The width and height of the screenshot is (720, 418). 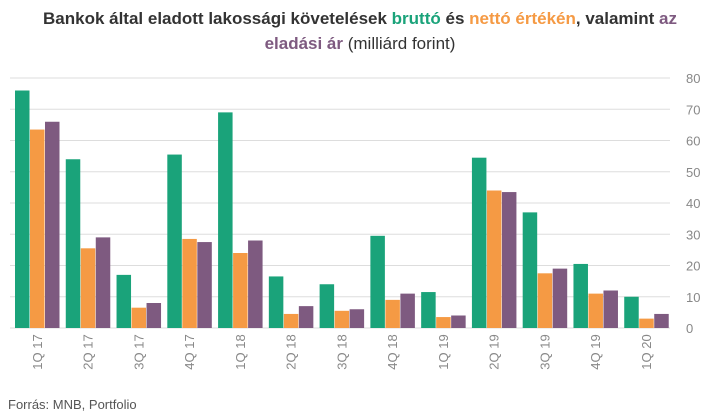 I want to click on title-eladasi: eladási ár, so click(x=304, y=43).